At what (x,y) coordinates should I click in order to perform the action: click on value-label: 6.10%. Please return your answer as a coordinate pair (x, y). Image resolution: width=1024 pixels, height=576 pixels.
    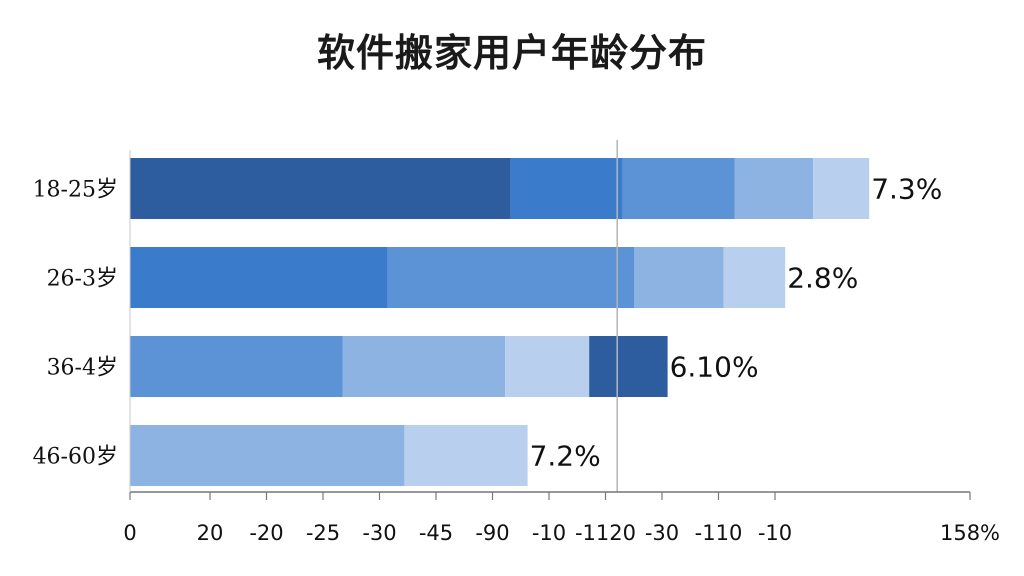
    Looking at the image, I should click on (714, 367).